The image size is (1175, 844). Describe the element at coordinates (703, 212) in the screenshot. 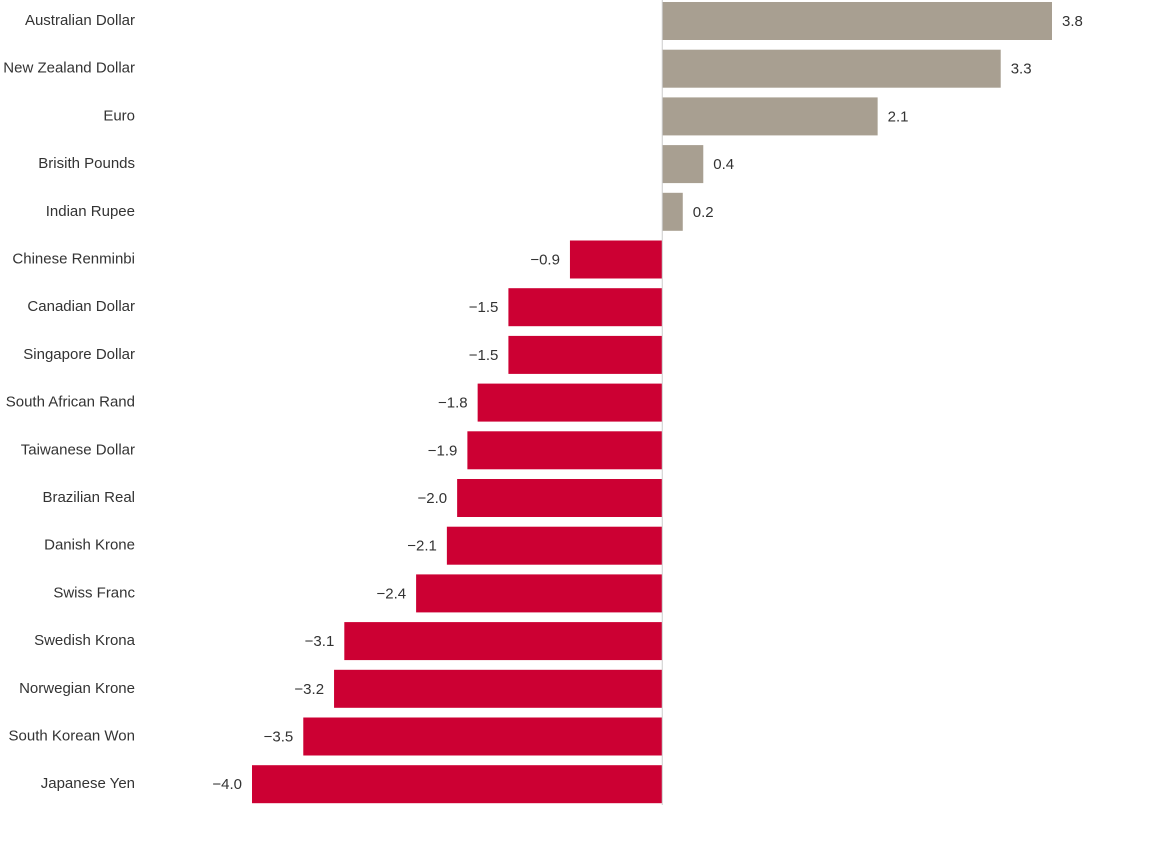

I see `value-label: 0.2` at that location.